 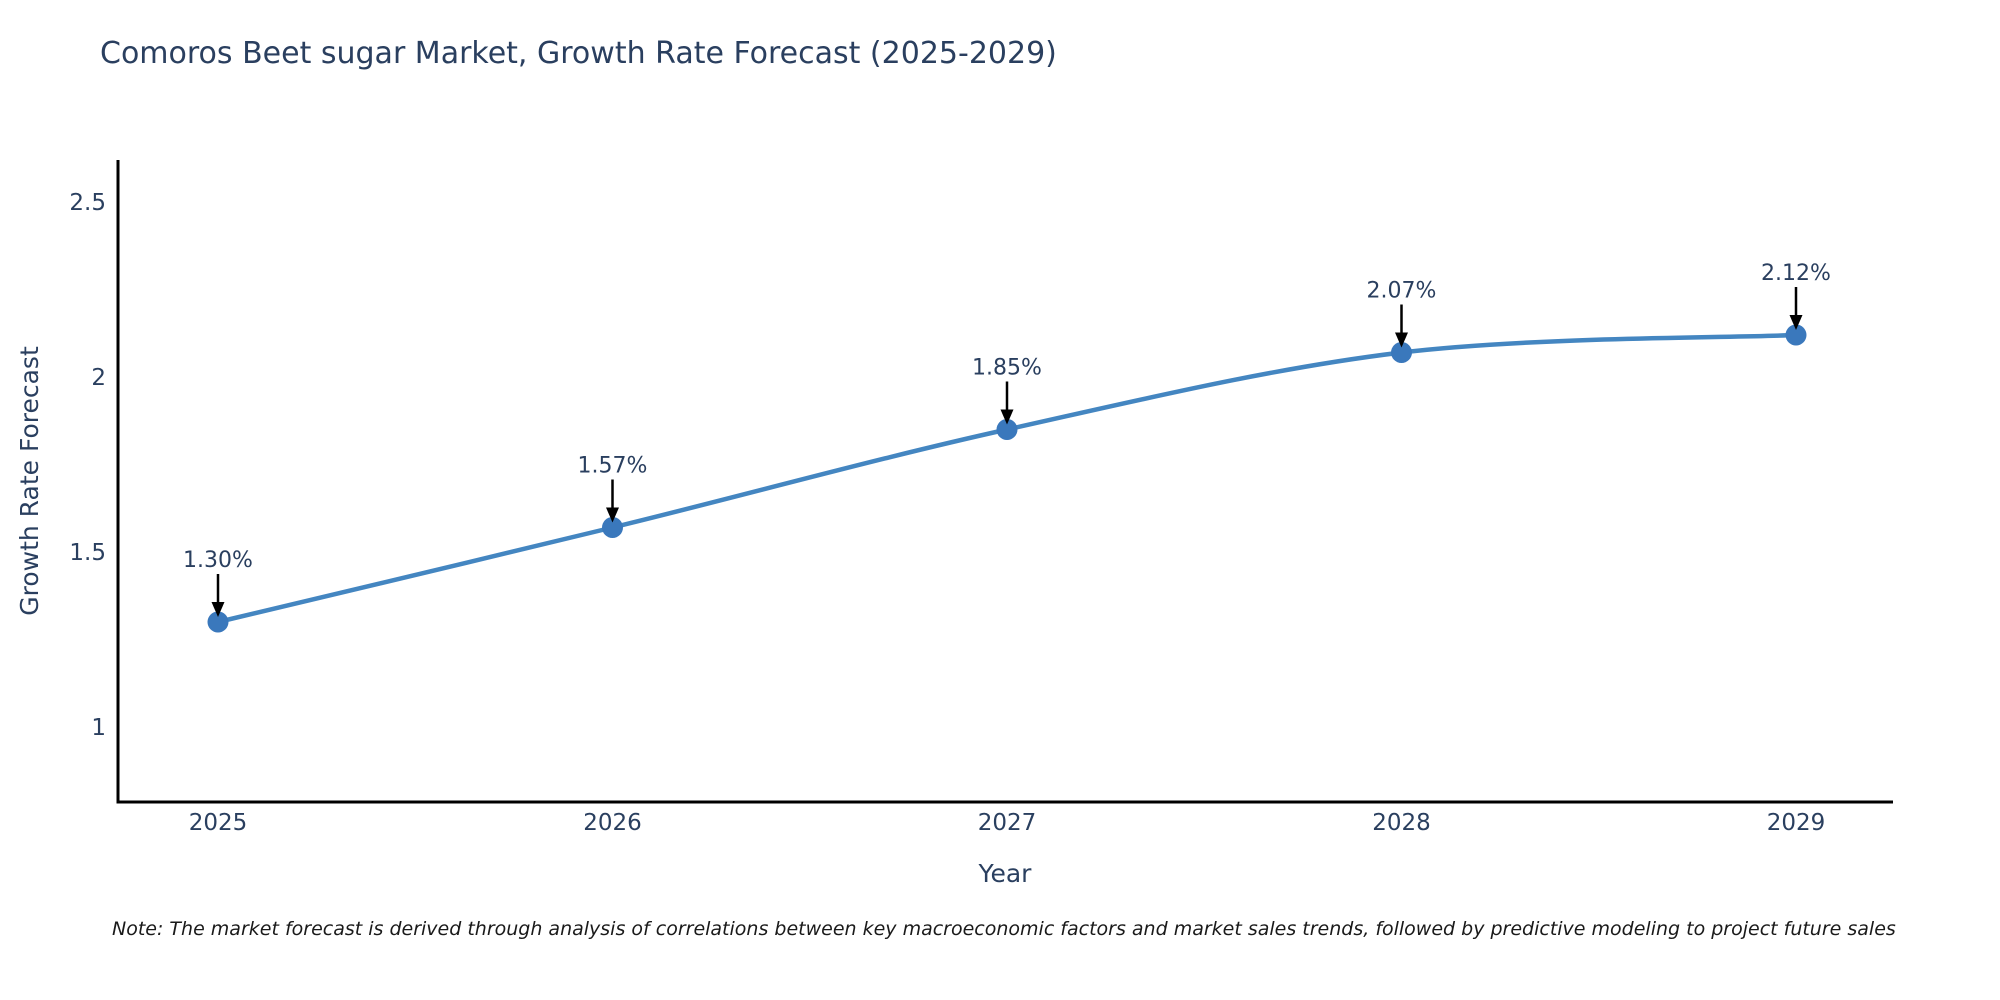 What do you see at coordinates (87, 553) in the screenshot?
I see `y-tick-label: 1.5` at bounding box center [87, 553].